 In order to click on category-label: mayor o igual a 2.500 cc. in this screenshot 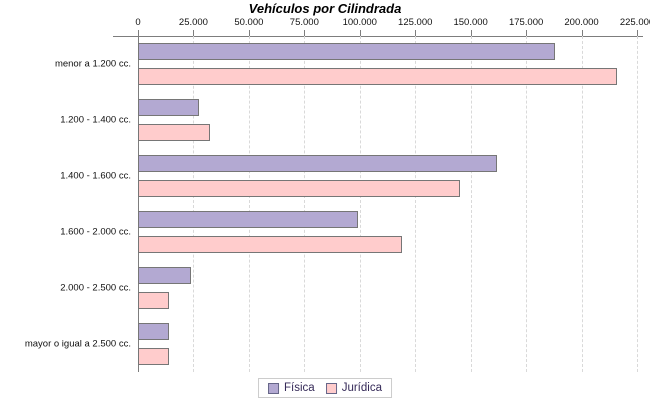, I will do `click(77, 344)`.